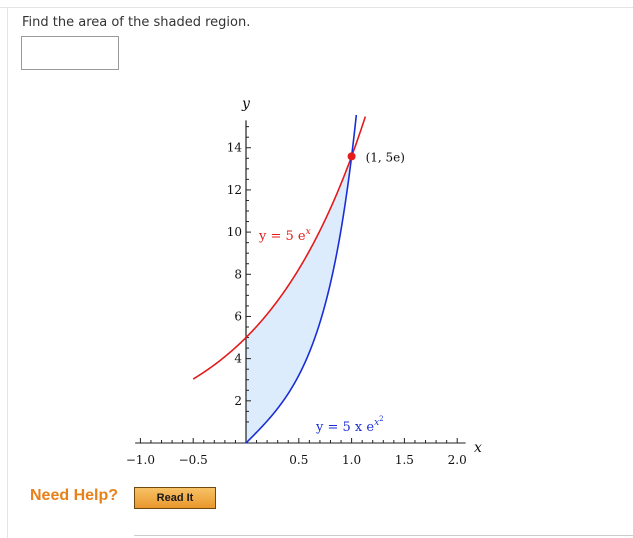 The image size is (633, 538). What do you see at coordinates (296, 452) in the screenshot?
I see `x-axis: −1.0 −0.5 0.5 1.0 1.5 2.0` at bounding box center [296, 452].